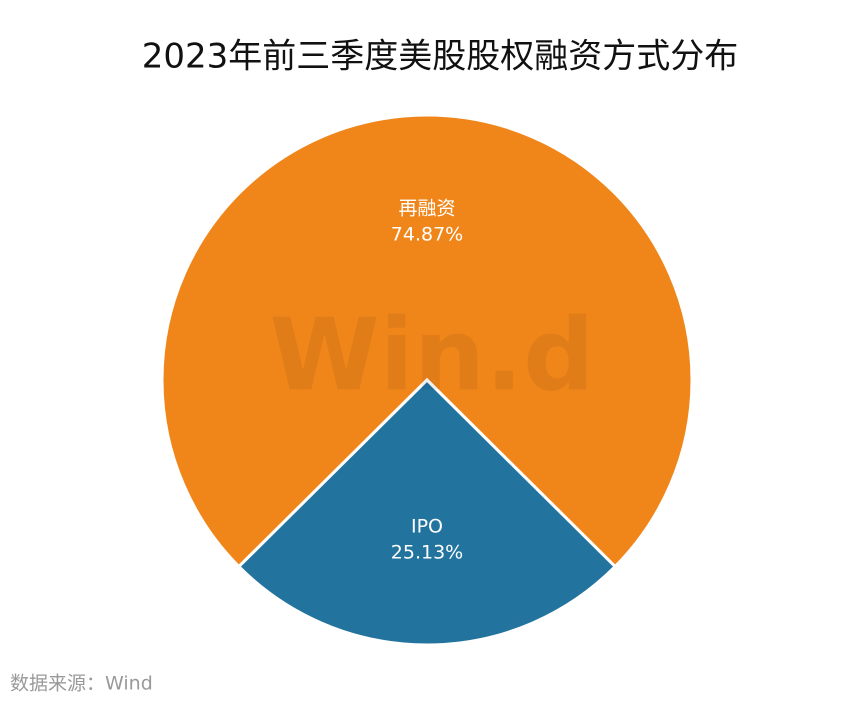  Describe the element at coordinates (426, 209) in the screenshot. I see `slice-label: 再融资` at that location.